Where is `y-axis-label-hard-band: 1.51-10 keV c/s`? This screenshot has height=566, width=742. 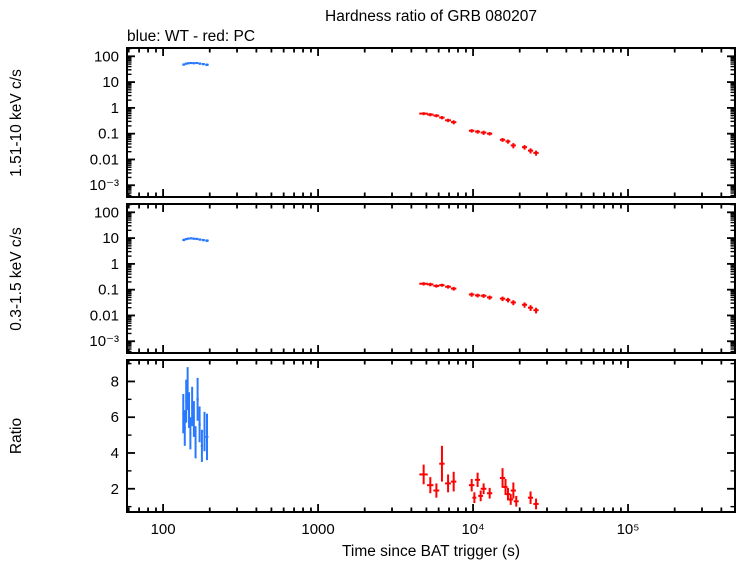
y-axis-label-hard-band: 1.51-10 keV c/s is located at coordinates (16, 123).